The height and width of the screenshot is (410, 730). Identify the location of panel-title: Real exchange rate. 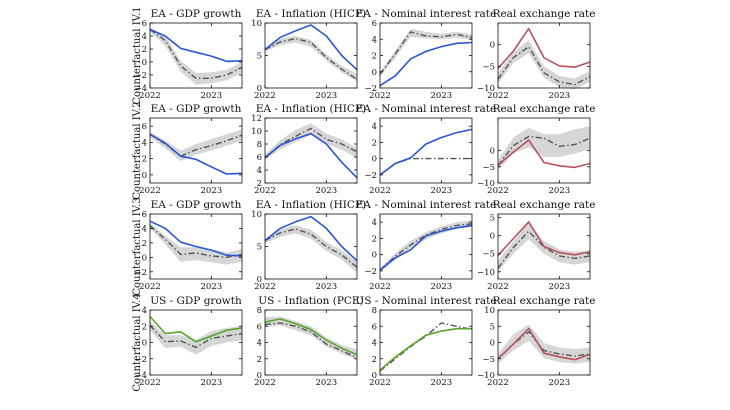
(544, 301).